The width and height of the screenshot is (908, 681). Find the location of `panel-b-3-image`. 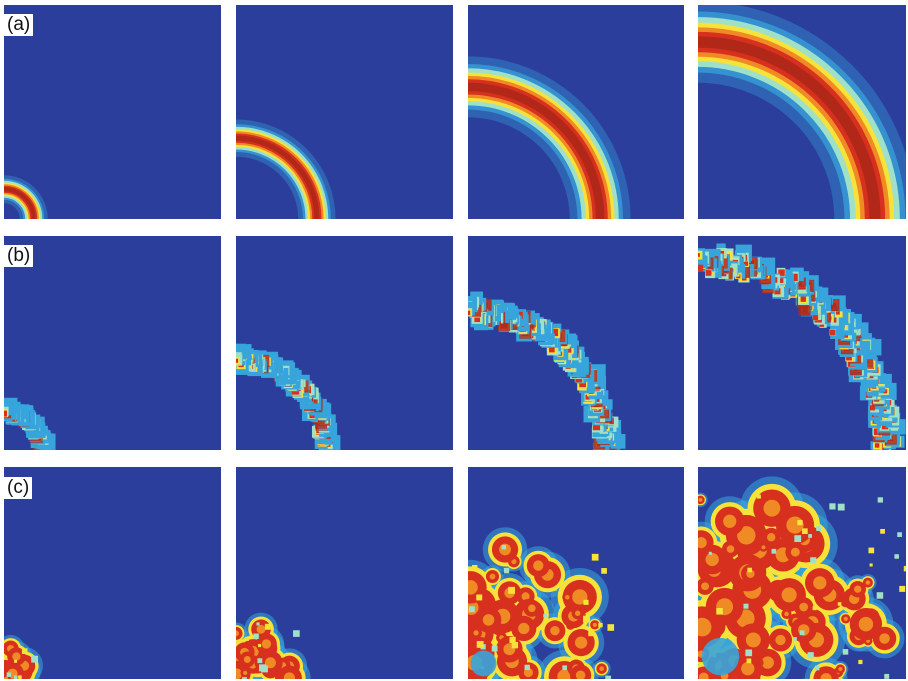

panel-b-3-image is located at coordinates (576, 343).